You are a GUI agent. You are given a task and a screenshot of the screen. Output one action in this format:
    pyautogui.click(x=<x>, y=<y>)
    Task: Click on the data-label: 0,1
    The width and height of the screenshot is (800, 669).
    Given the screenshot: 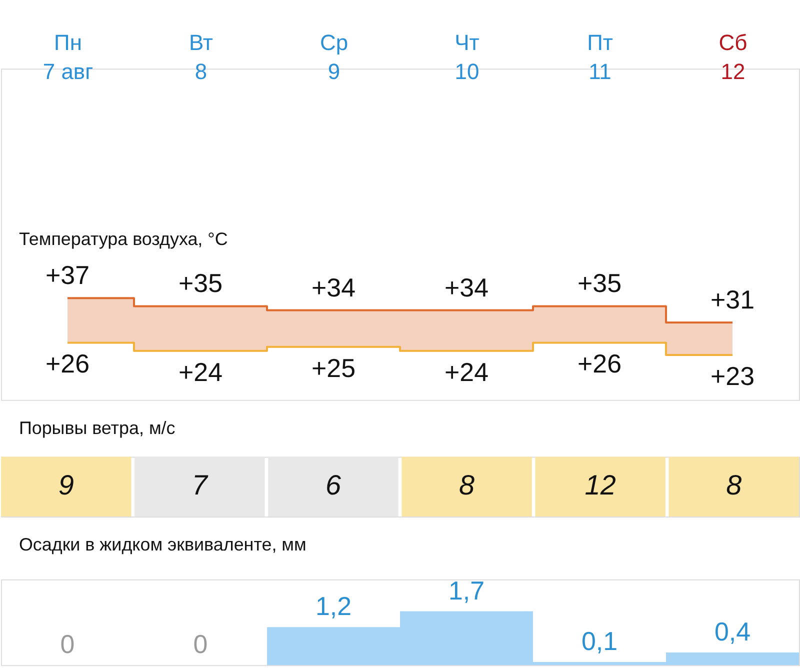 What is the action you would take?
    pyautogui.click(x=599, y=642)
    